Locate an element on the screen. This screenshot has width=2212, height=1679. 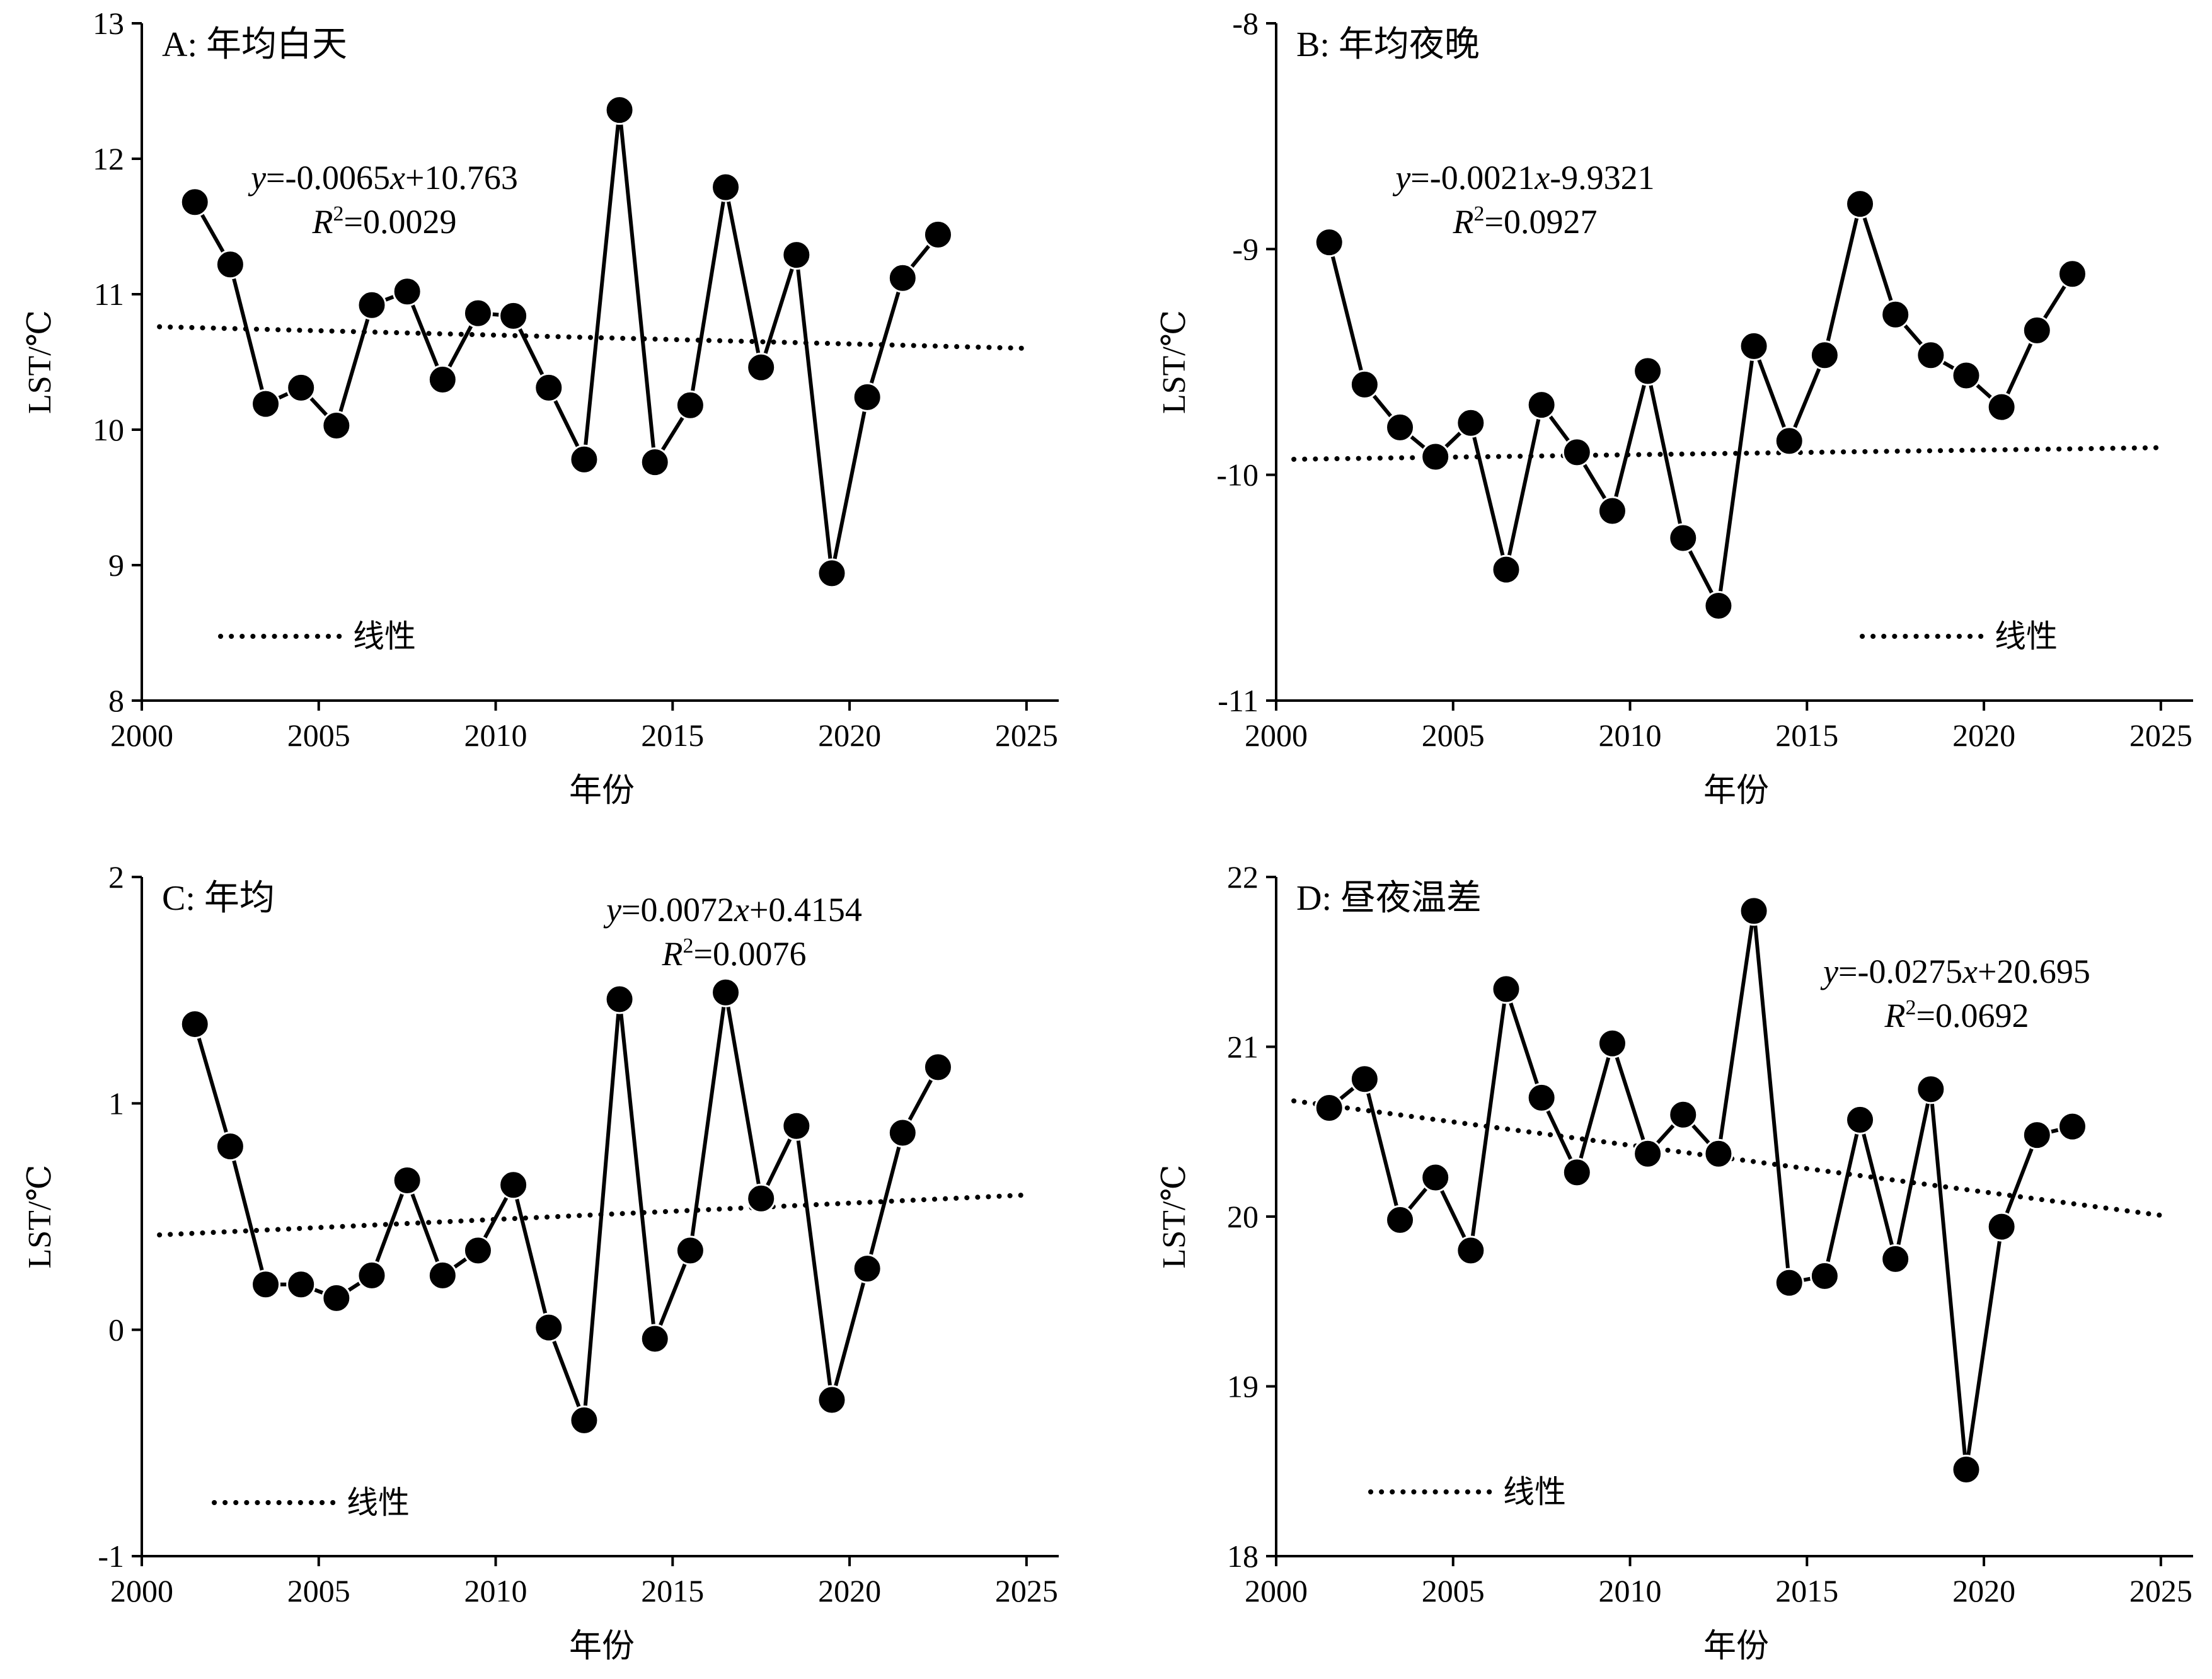
panel-a-regression-equation: y=-0.0065x+10.763 is located at coordinates (383, 178).